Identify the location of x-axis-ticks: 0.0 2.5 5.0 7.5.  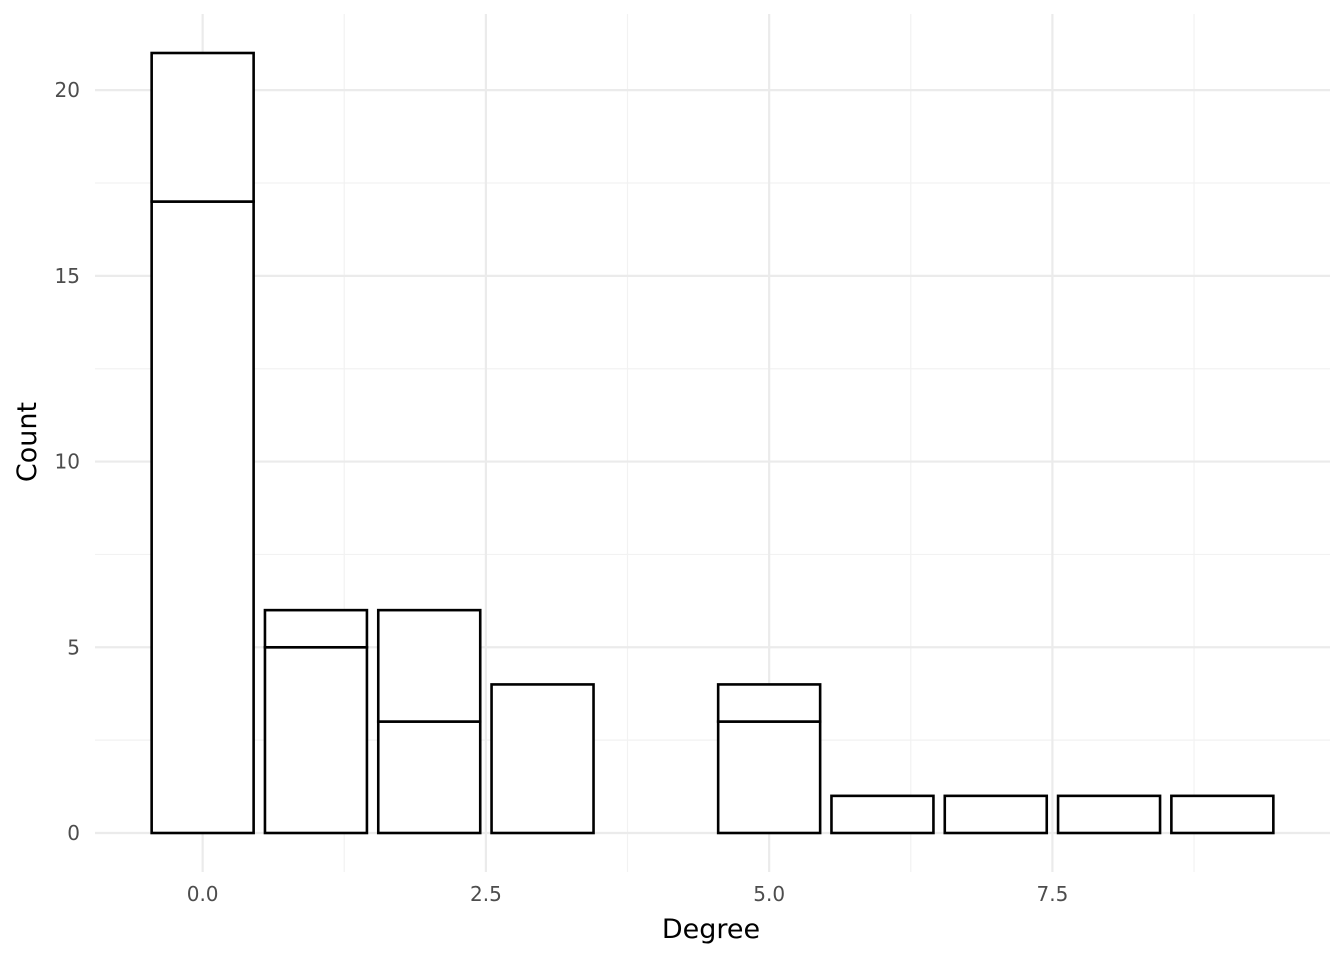
(628, 894).